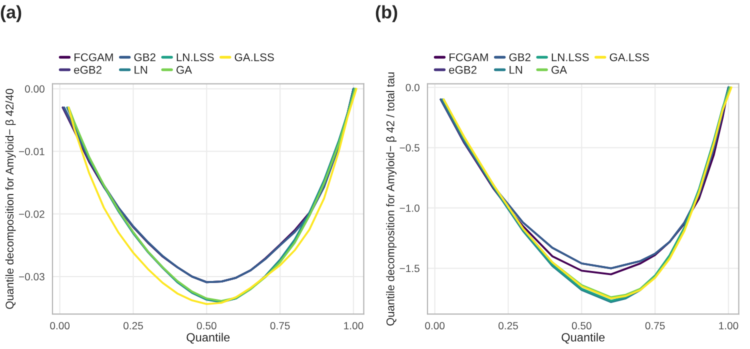 The width and height of the screenshot is (750, 349). What do you see at coordinates (391, 199) in the screenshot?
I see `y-axis-title: Quantile decomposition for Amyloid− β 42 / total tau` at bounding box center [391, 199].